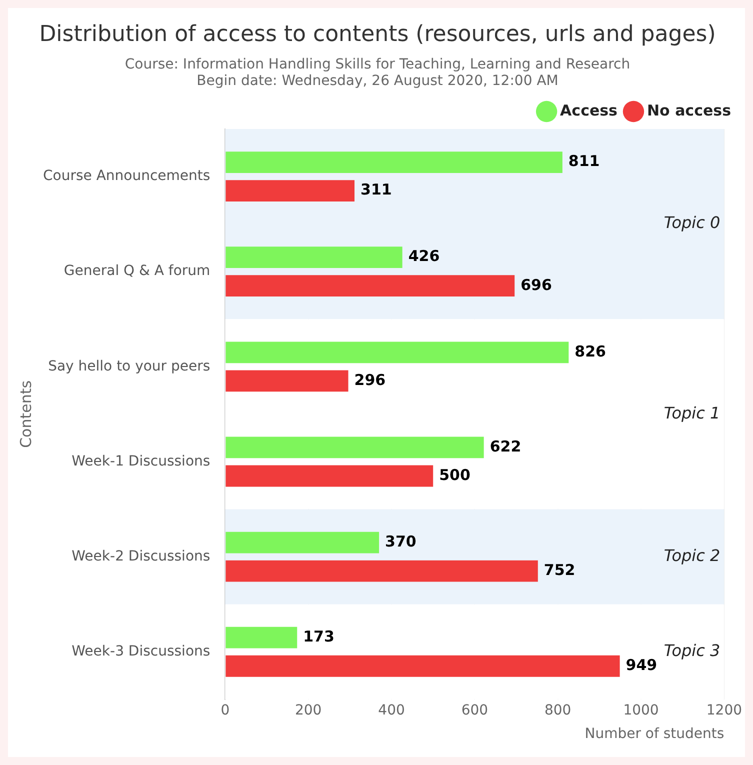 This screenshot has height=765, width=753. Describe the element at coordinates (654, 734) in the screenshot. I see `x-axis-title: Number of students` at that location.